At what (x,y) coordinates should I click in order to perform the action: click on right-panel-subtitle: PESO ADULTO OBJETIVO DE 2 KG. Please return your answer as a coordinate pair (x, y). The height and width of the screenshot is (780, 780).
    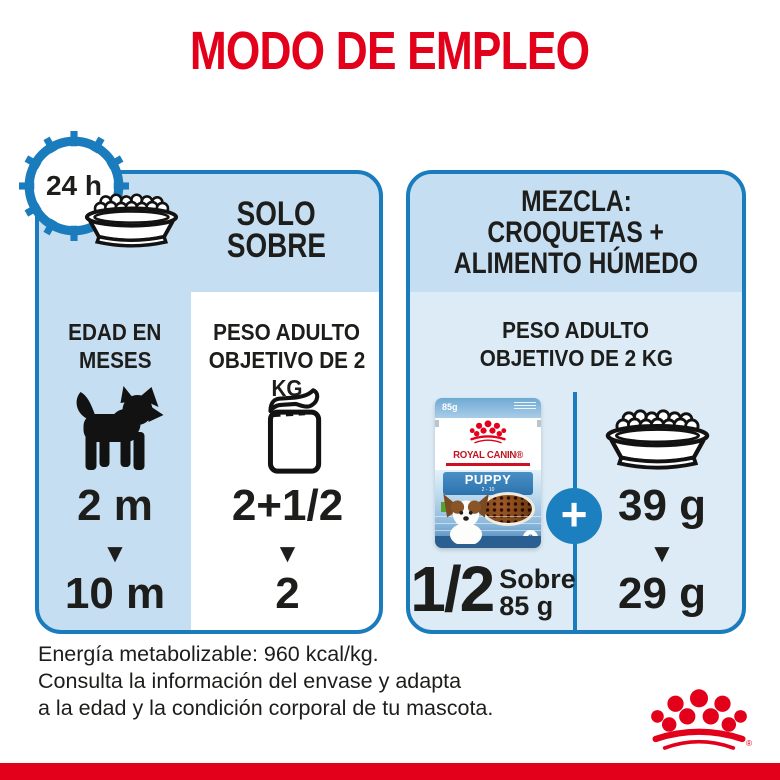
    Looking at the image, I should click on (576, 344).